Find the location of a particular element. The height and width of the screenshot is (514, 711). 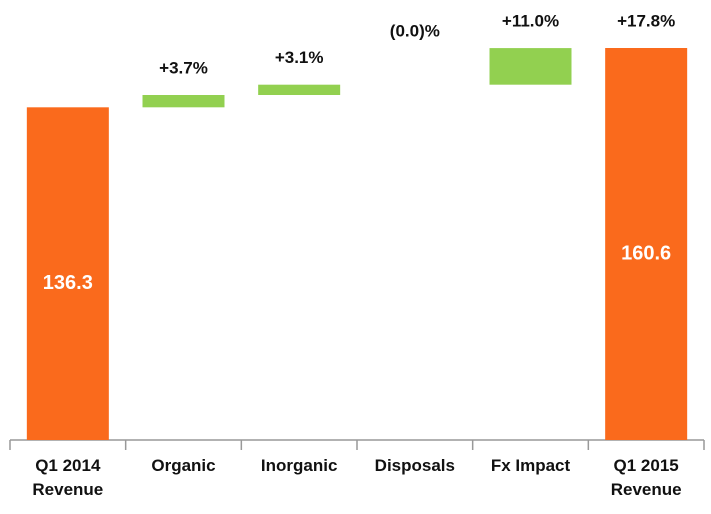

change-label: +17.8% is located at coordinates (646, 20).